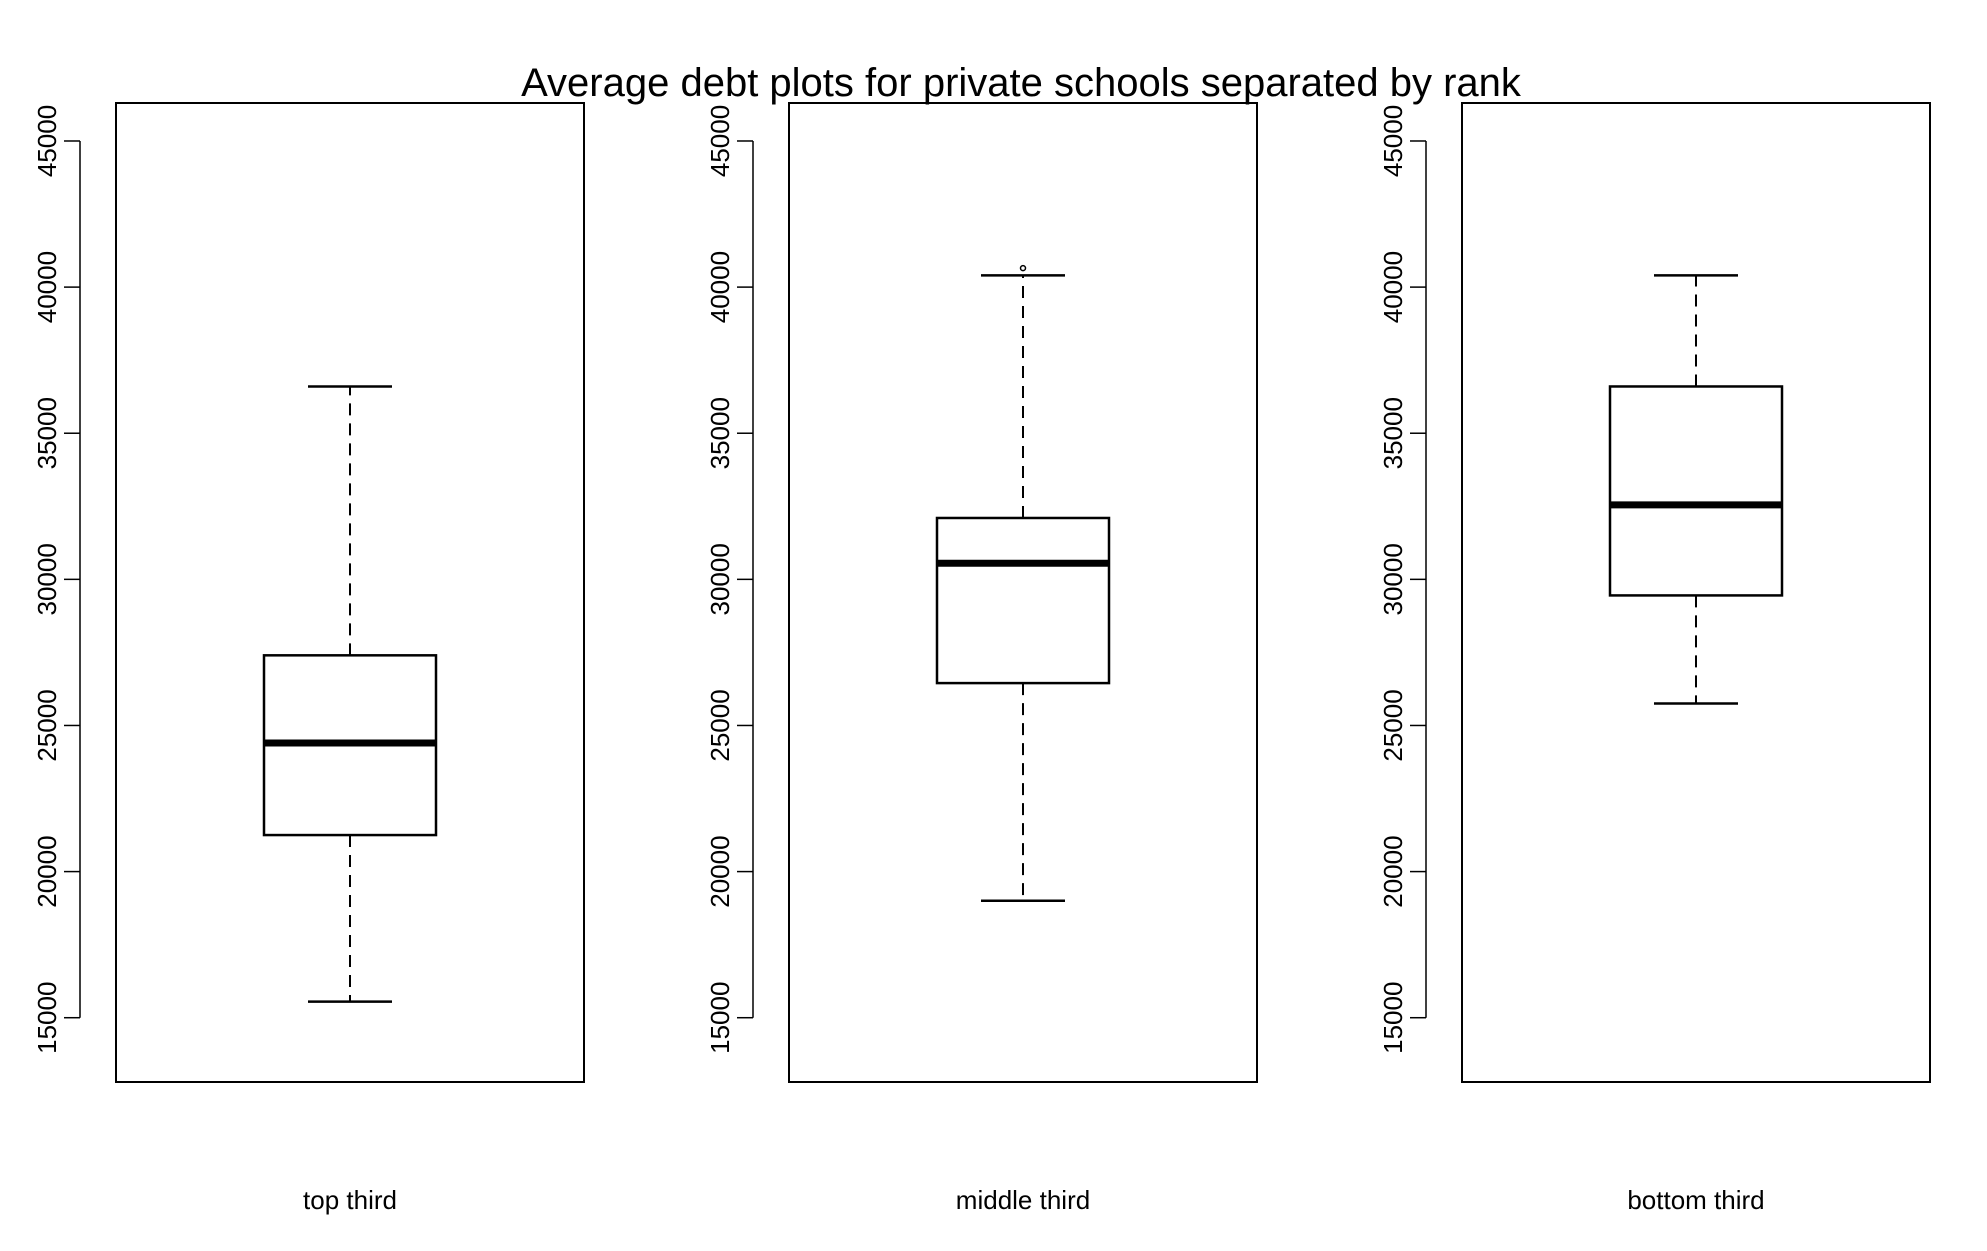  What do you see at coordinates (1023, 1200) in the screenshot?
I see `x-category-label: middle third` at bounding box center [1023, 1200].